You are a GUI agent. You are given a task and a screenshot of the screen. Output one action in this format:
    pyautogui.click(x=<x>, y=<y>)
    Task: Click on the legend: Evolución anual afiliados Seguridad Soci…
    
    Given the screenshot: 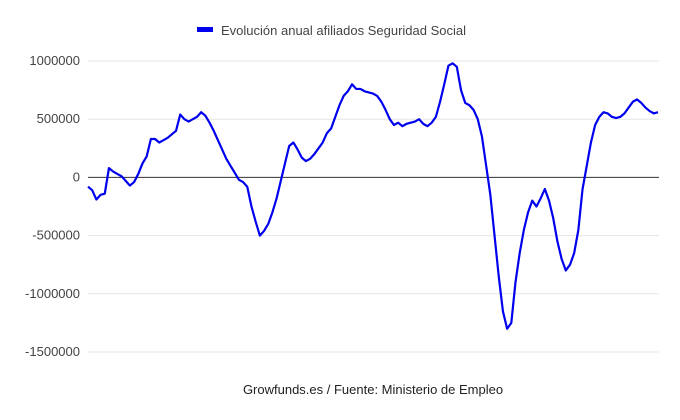 What is the action you would take?
    pyautogui.click(x=331, y=30)
    